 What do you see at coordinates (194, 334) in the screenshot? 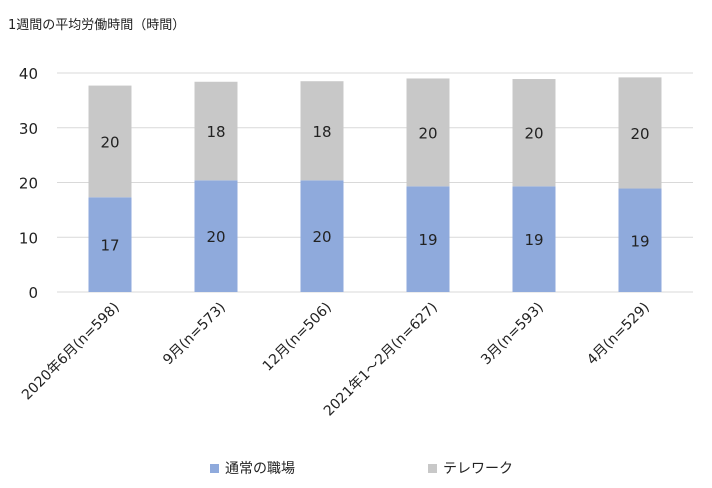
I see `x-tick-label: 9月(n=573)` at bounding box center [194, 334].